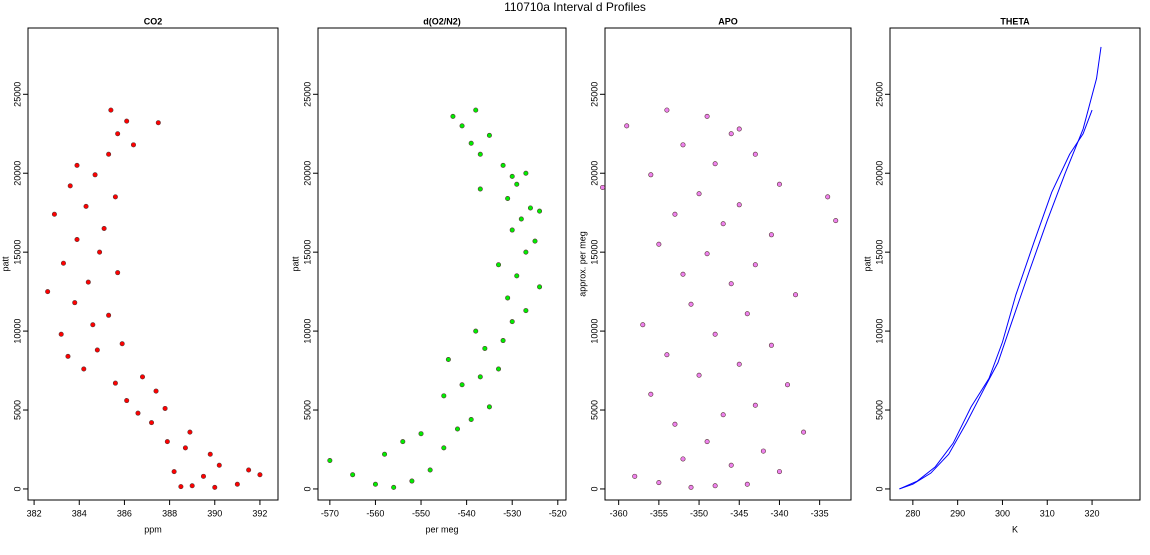 Image resolution: width=1150 pixels, height=555 pixels. Describe the element at coordinates (124, 513) in the screenshot. I see `x-tick-label: 386` at that location.